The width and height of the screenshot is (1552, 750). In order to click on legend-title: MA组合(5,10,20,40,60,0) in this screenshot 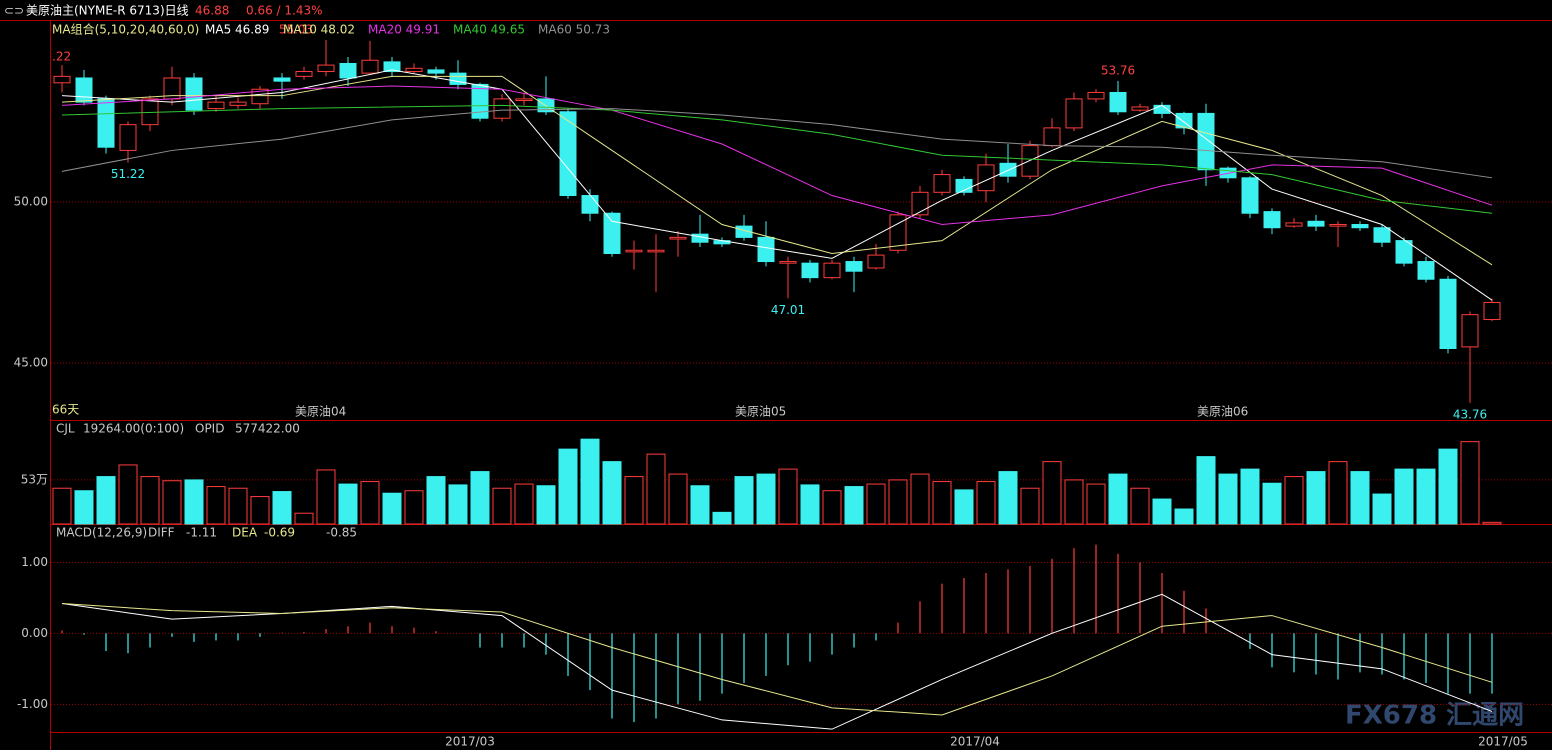, I will do `click(125, 29)`.